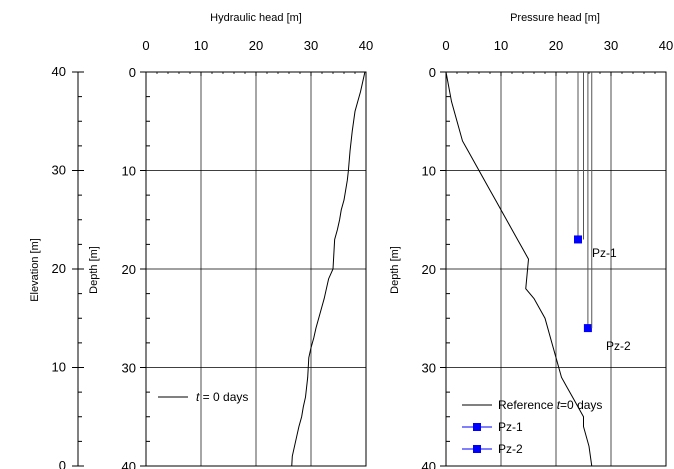  I want to click on elevation-axis-label: Elevation [m], so click(35, 270).